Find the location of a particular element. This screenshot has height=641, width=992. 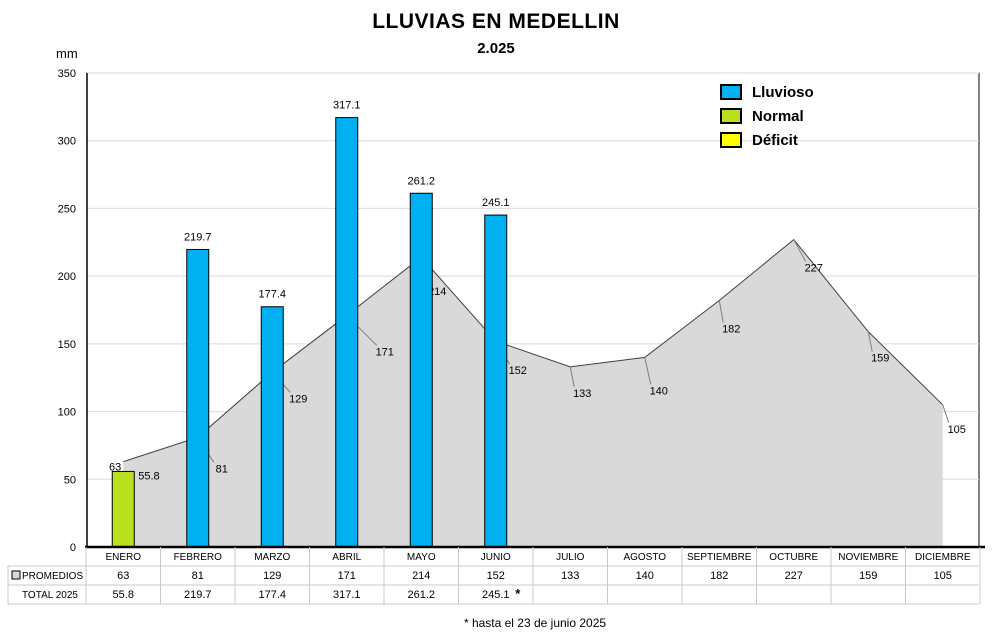

table-cell-promedio: 182 is located at coordinates (719, 576).